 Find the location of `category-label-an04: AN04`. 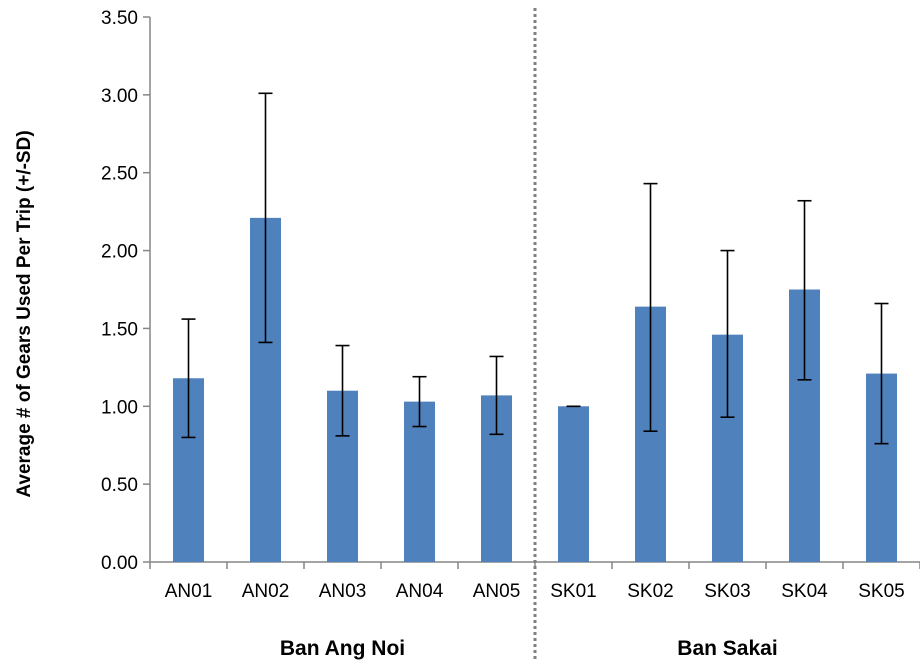

category-label-an04: AN04 is located at coordinates (420, 591).